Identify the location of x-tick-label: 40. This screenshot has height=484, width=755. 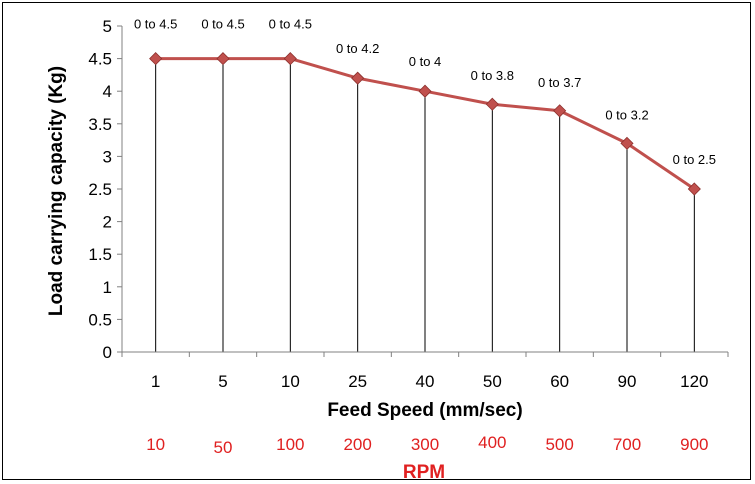
(425, 381).